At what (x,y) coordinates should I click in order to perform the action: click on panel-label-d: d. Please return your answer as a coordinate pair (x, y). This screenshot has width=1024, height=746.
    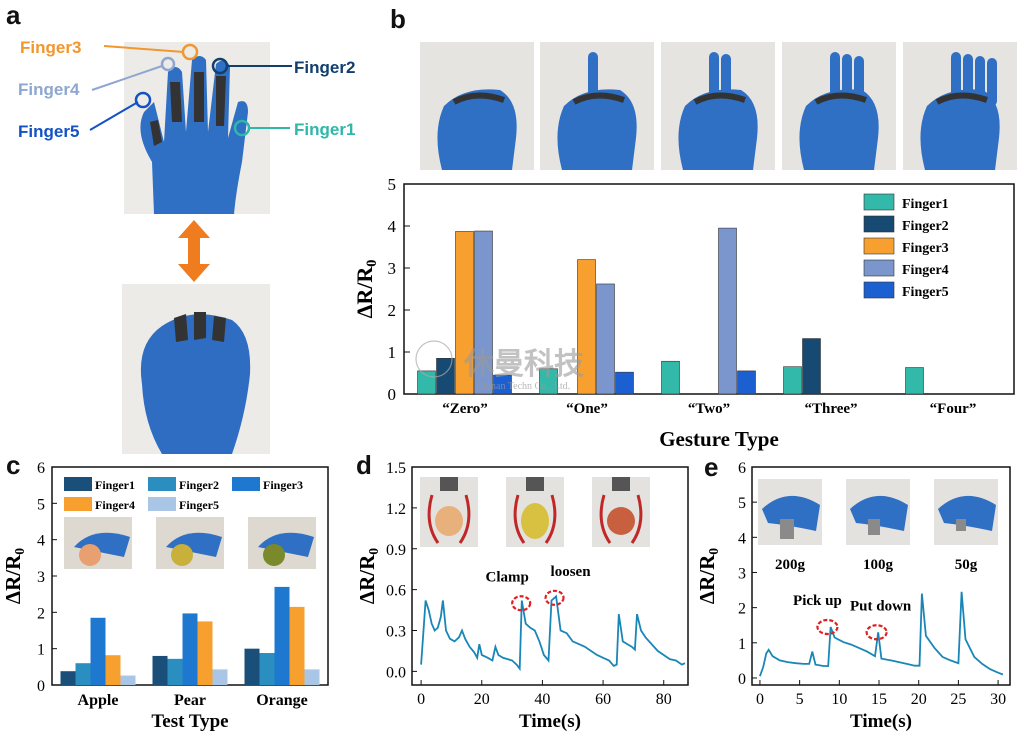
    Looking at the image, I should click on (364, 465).